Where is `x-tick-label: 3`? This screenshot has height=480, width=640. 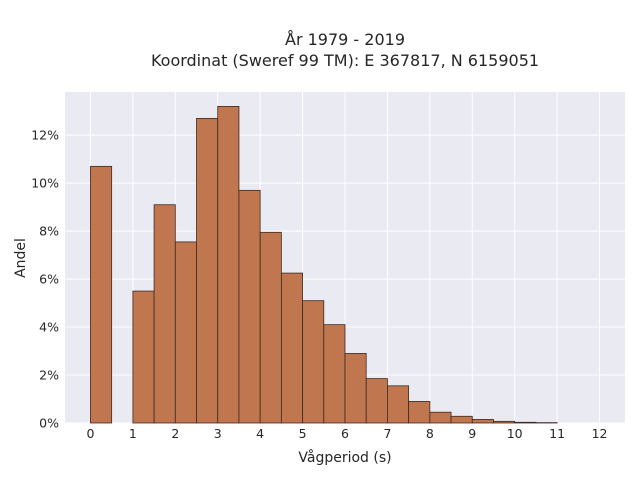 x-tick-label: 3 is located at coordinates (218, 433).